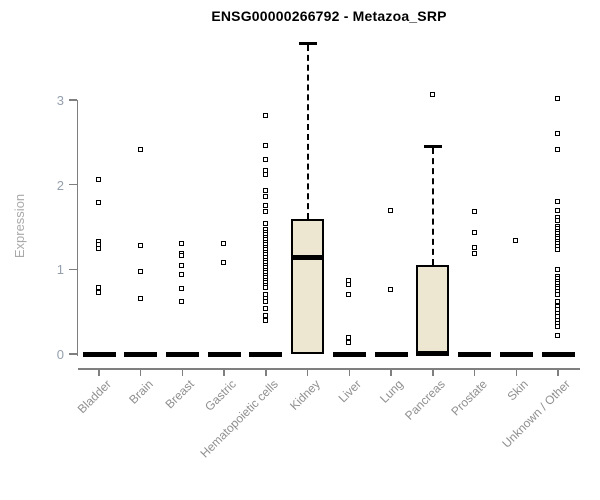 The image size is (600, 500). What do you see at coordinates (239, 419) in the screenshot?
I see `x-axis-tick-label: Hematopoietic cells` at bounding box center [239, 419].